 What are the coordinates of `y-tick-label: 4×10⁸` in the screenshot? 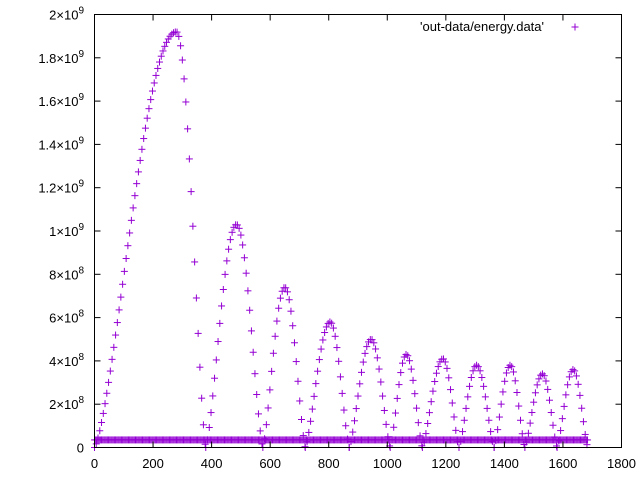 It's located at (66, 360).